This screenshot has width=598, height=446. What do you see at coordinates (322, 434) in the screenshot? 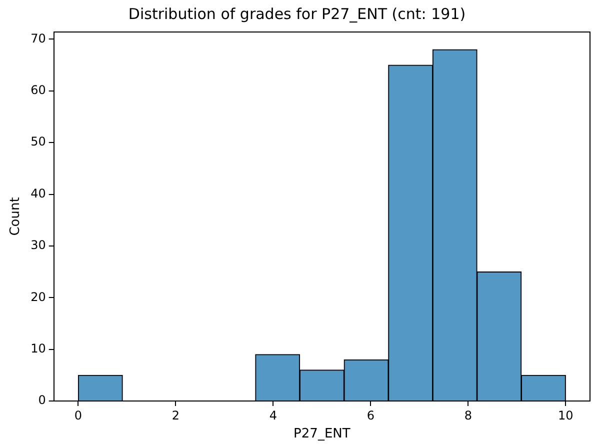
I see `x-axis-title: P27_ENT` at bounding box center [322, 434].